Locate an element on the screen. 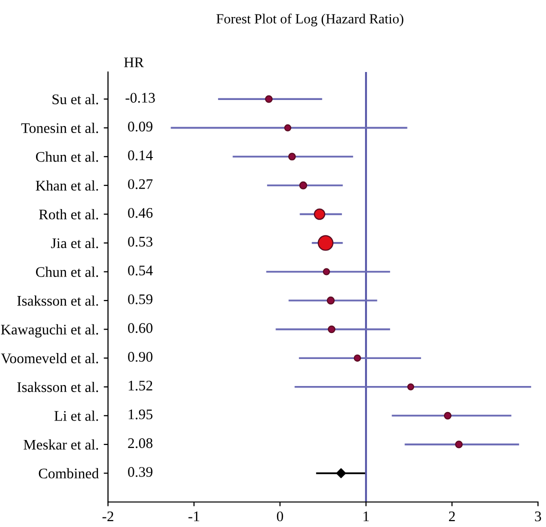  y-tick-label: Li et al. is located at coordinates (76, 415).